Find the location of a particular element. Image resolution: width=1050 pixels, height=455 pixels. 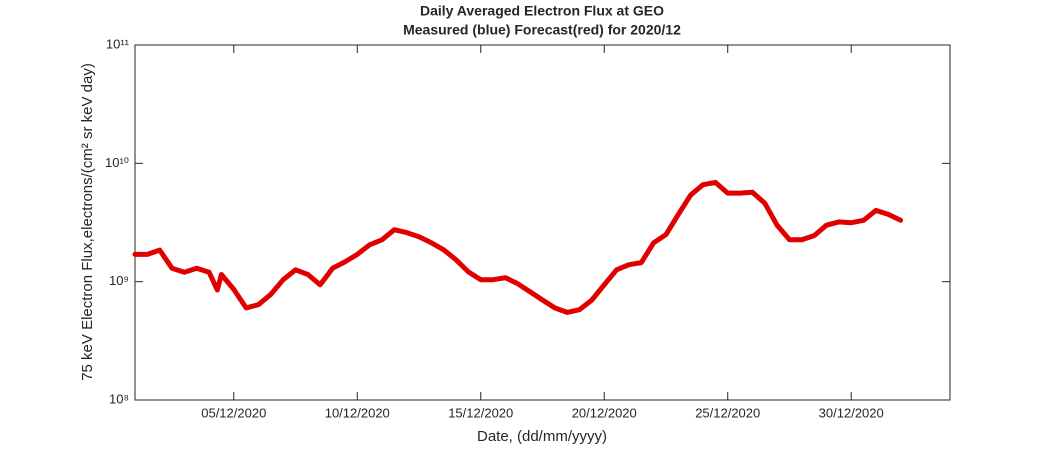

chart-title: Daily Averaged Electron Flux at GEO is located at coordinates (542, 11).